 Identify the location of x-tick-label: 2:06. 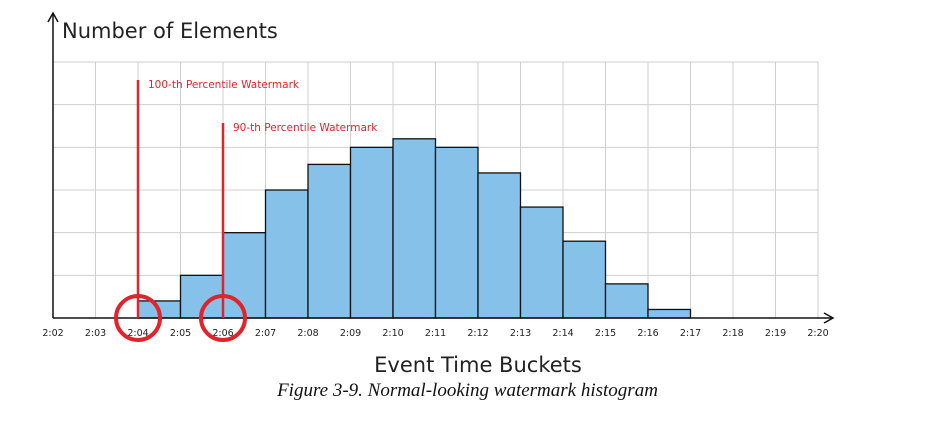
(222, 333).